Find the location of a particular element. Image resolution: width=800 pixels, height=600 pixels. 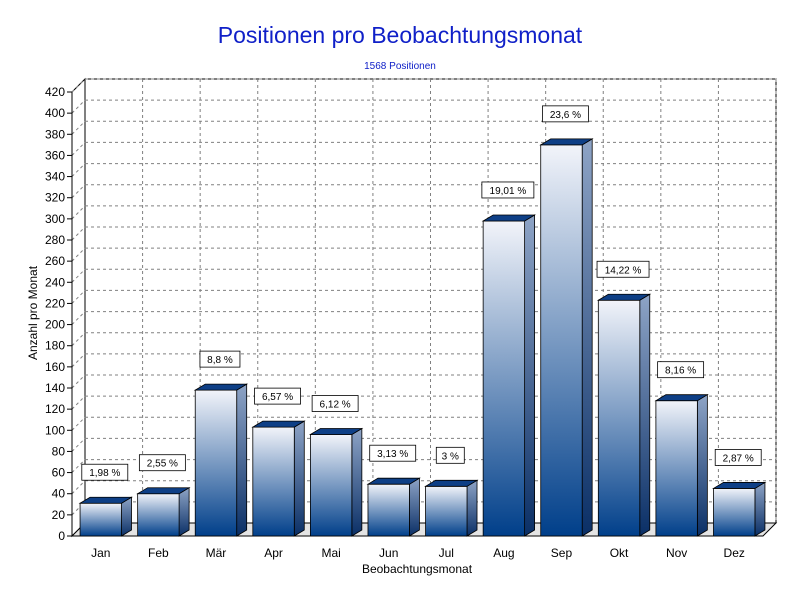

y-tick-label: 320 is located at coordinates (55, 198).